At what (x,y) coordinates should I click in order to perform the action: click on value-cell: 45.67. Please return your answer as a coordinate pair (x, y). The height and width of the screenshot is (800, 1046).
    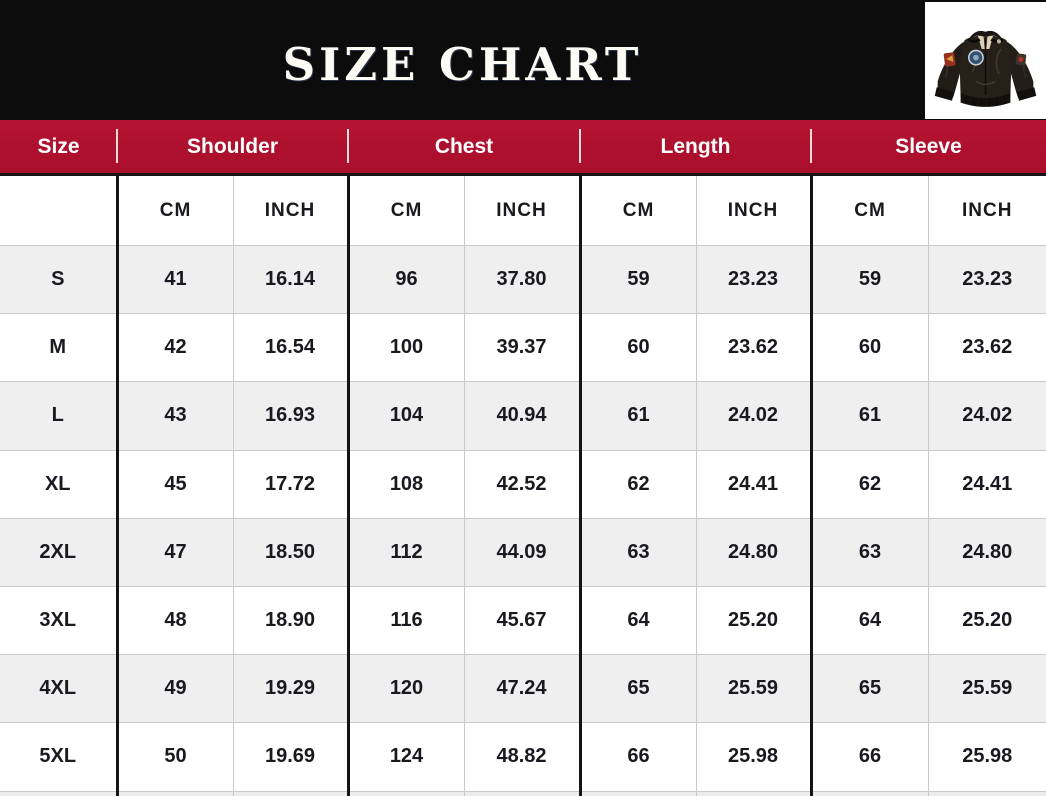
    Looking at the image, I should click on (521, 621).